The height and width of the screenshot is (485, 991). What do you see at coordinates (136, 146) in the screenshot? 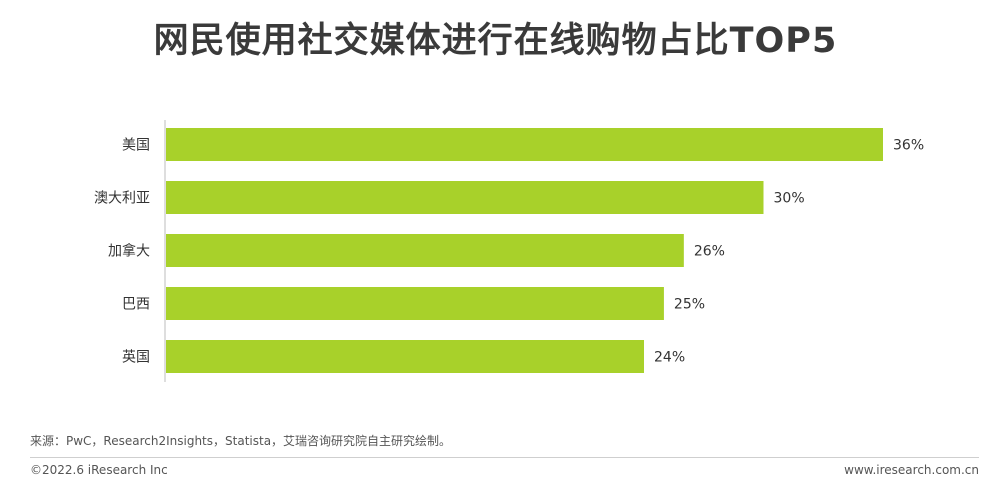
I see `category-label: 美国` at bounding box center [136, 146].